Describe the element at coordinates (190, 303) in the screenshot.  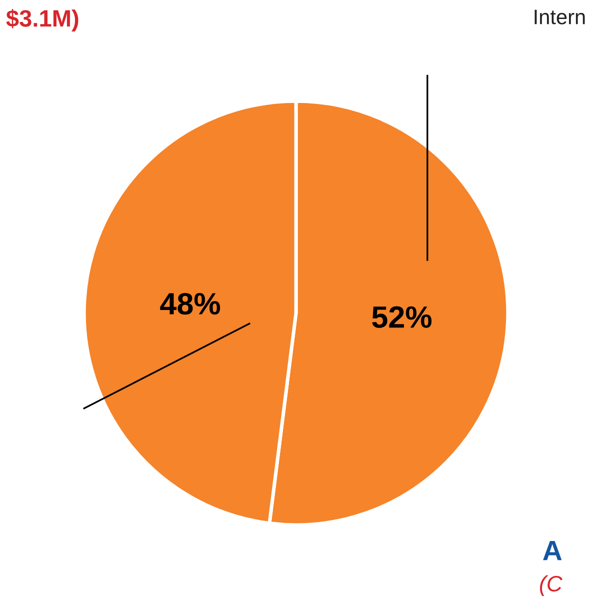
I see `data-label: 48%` at that location.